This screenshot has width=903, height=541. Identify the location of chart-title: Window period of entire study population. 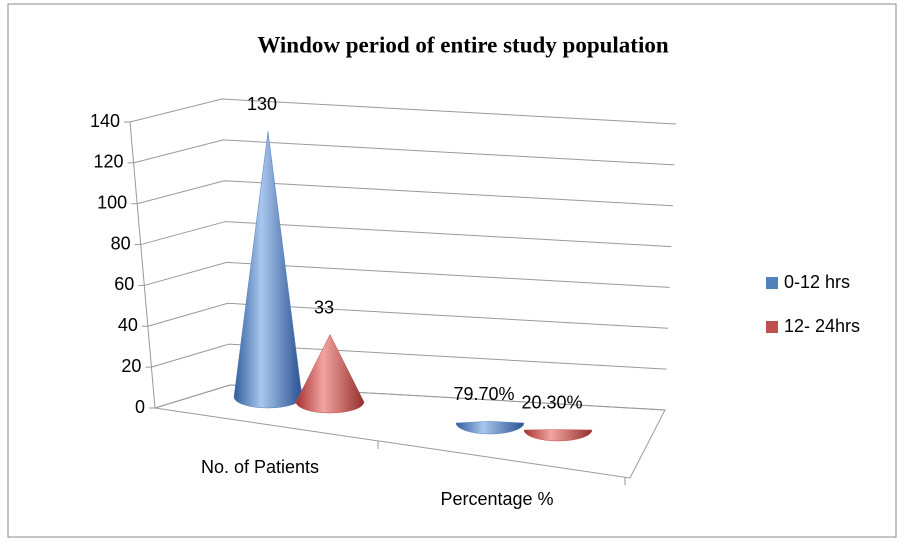
(463, 44).